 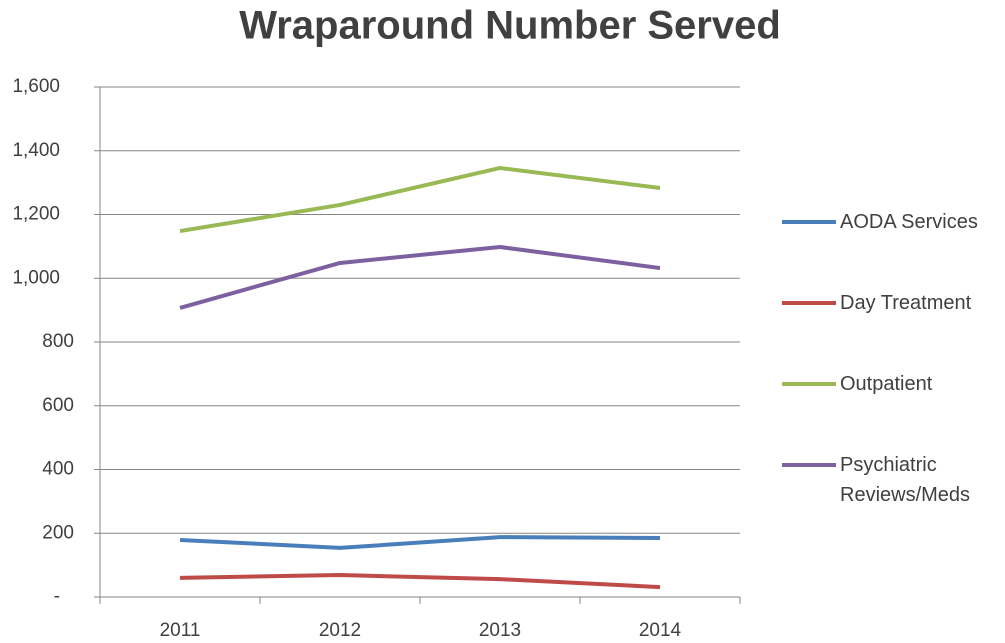 What do you see at coordinates (180, 630) in the screenshot?
I see `x-tick-label: 2011` at bounding box center [180, 630].